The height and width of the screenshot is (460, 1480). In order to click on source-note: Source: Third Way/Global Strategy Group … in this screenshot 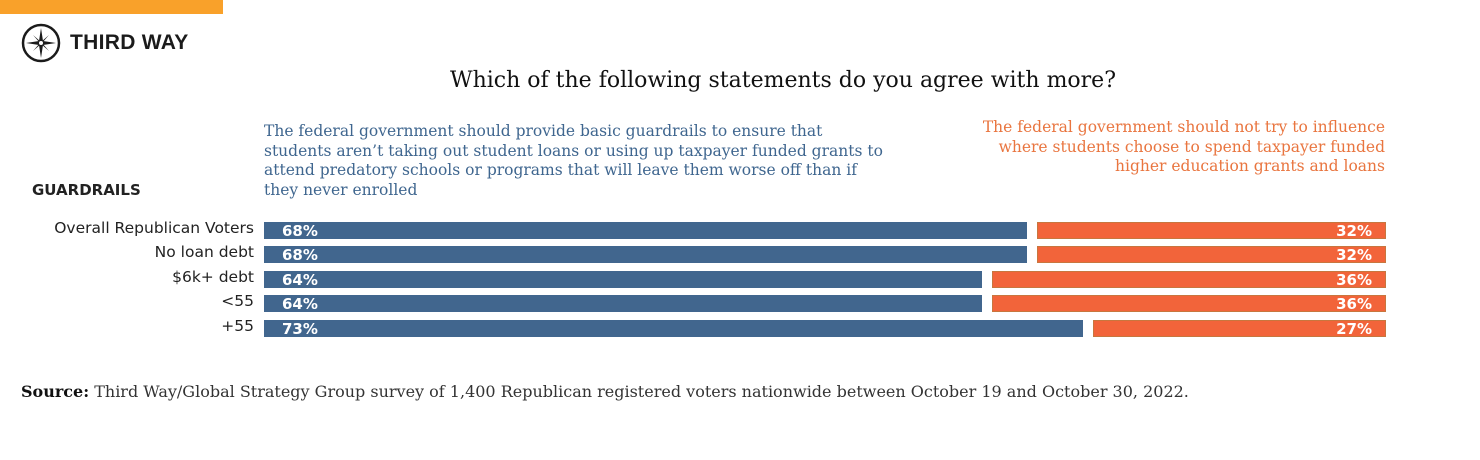, I will do `click(605, 391)`.